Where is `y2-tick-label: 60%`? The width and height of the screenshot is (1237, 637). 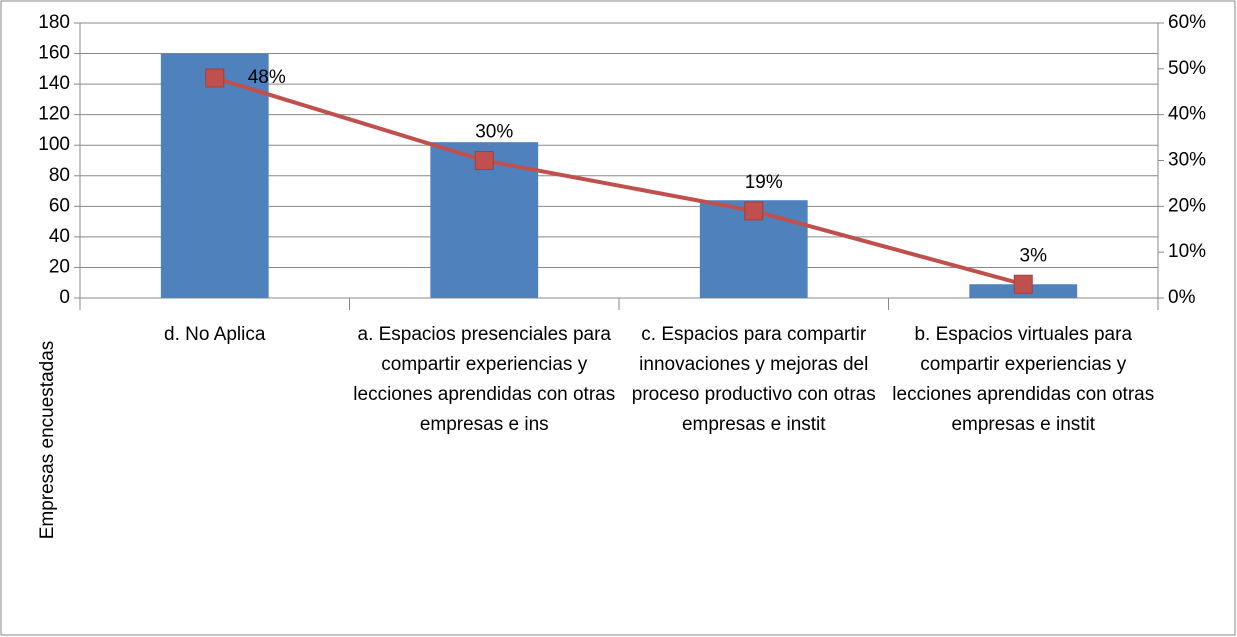 y2-tick-label: 60% is located at coordinates (1187, 22).